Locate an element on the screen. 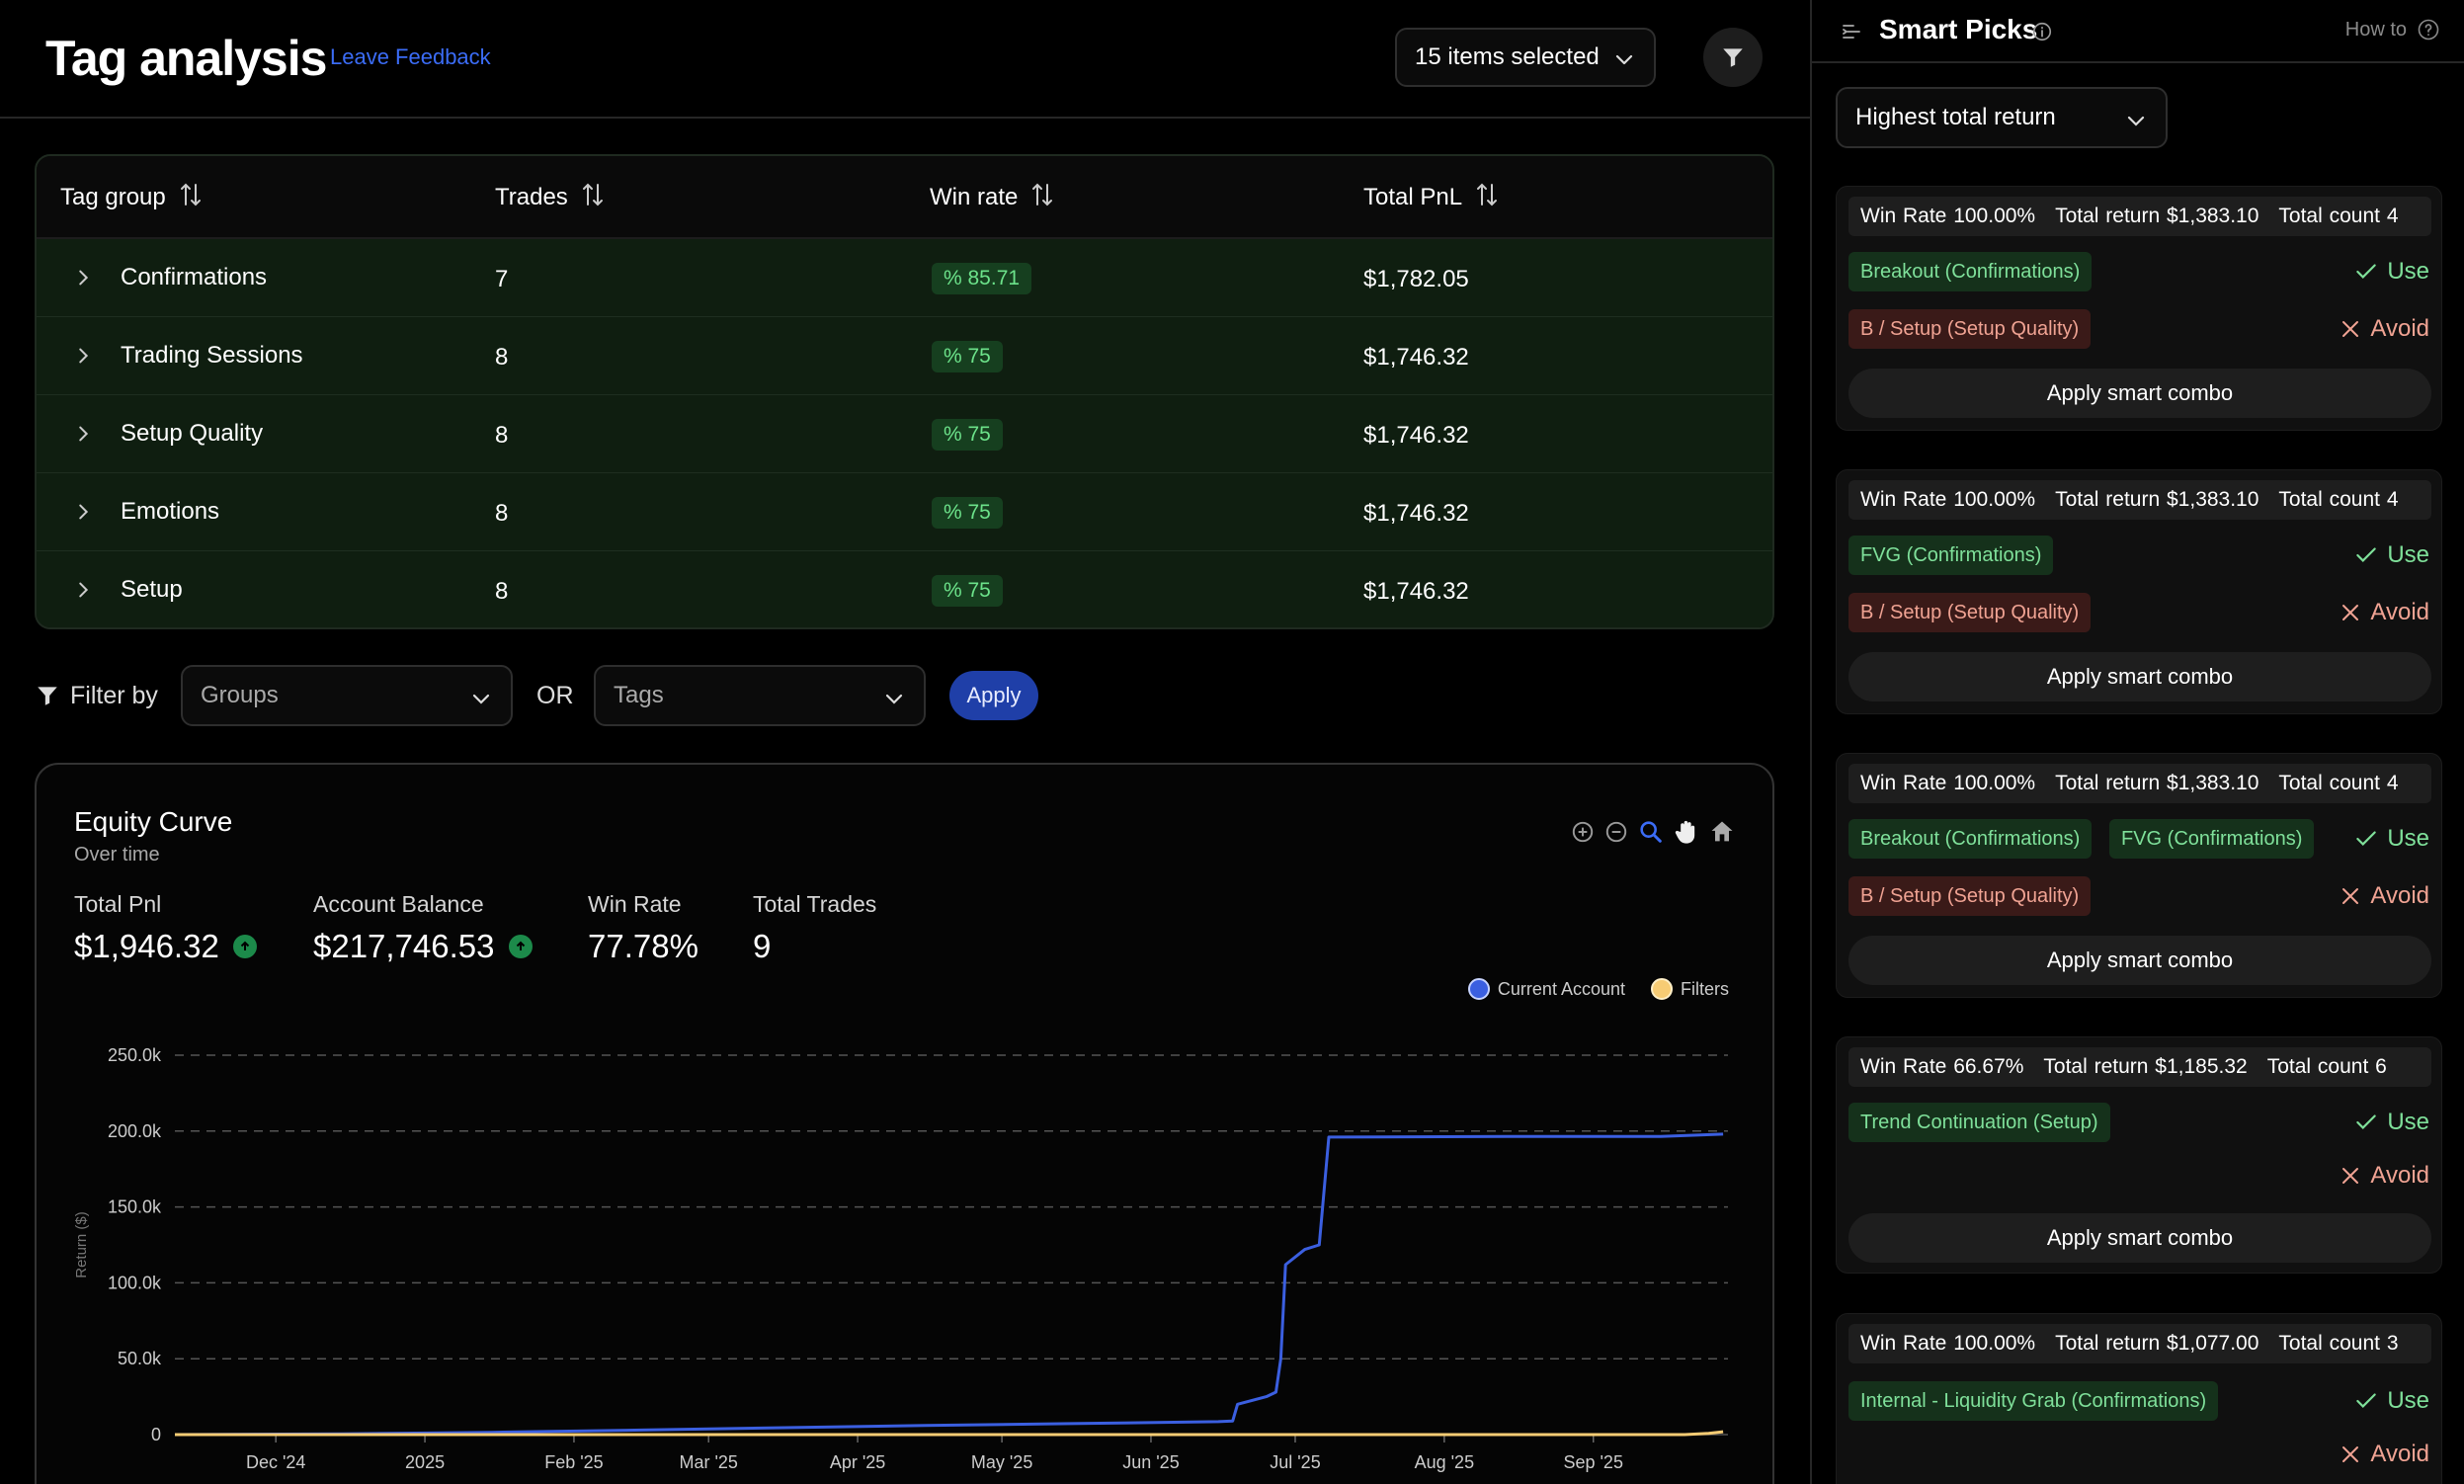 This screenshot has height=1484, width=2464. magnifier-icon is located at coordinates (1651, 832).